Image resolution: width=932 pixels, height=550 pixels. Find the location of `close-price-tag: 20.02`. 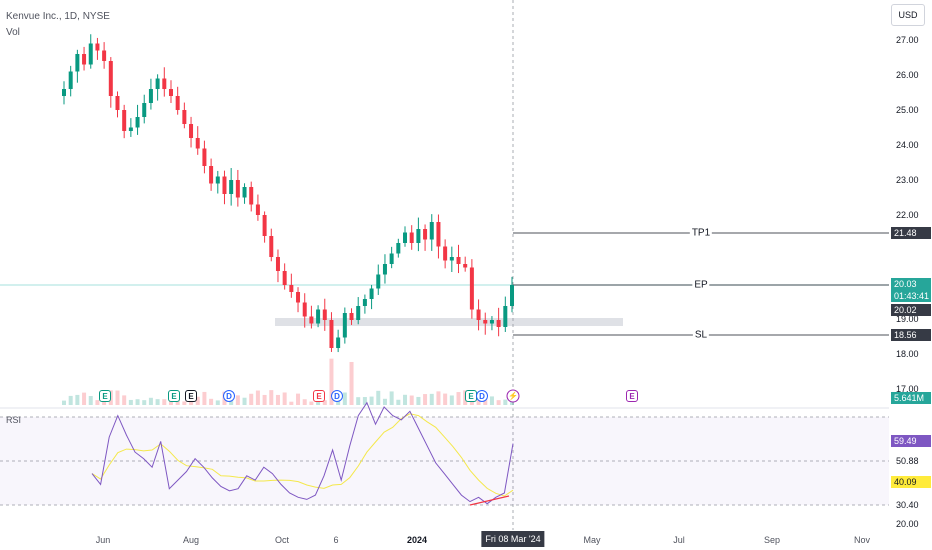

close-price-tag: 20.02 is located at coordinates (911, 310).